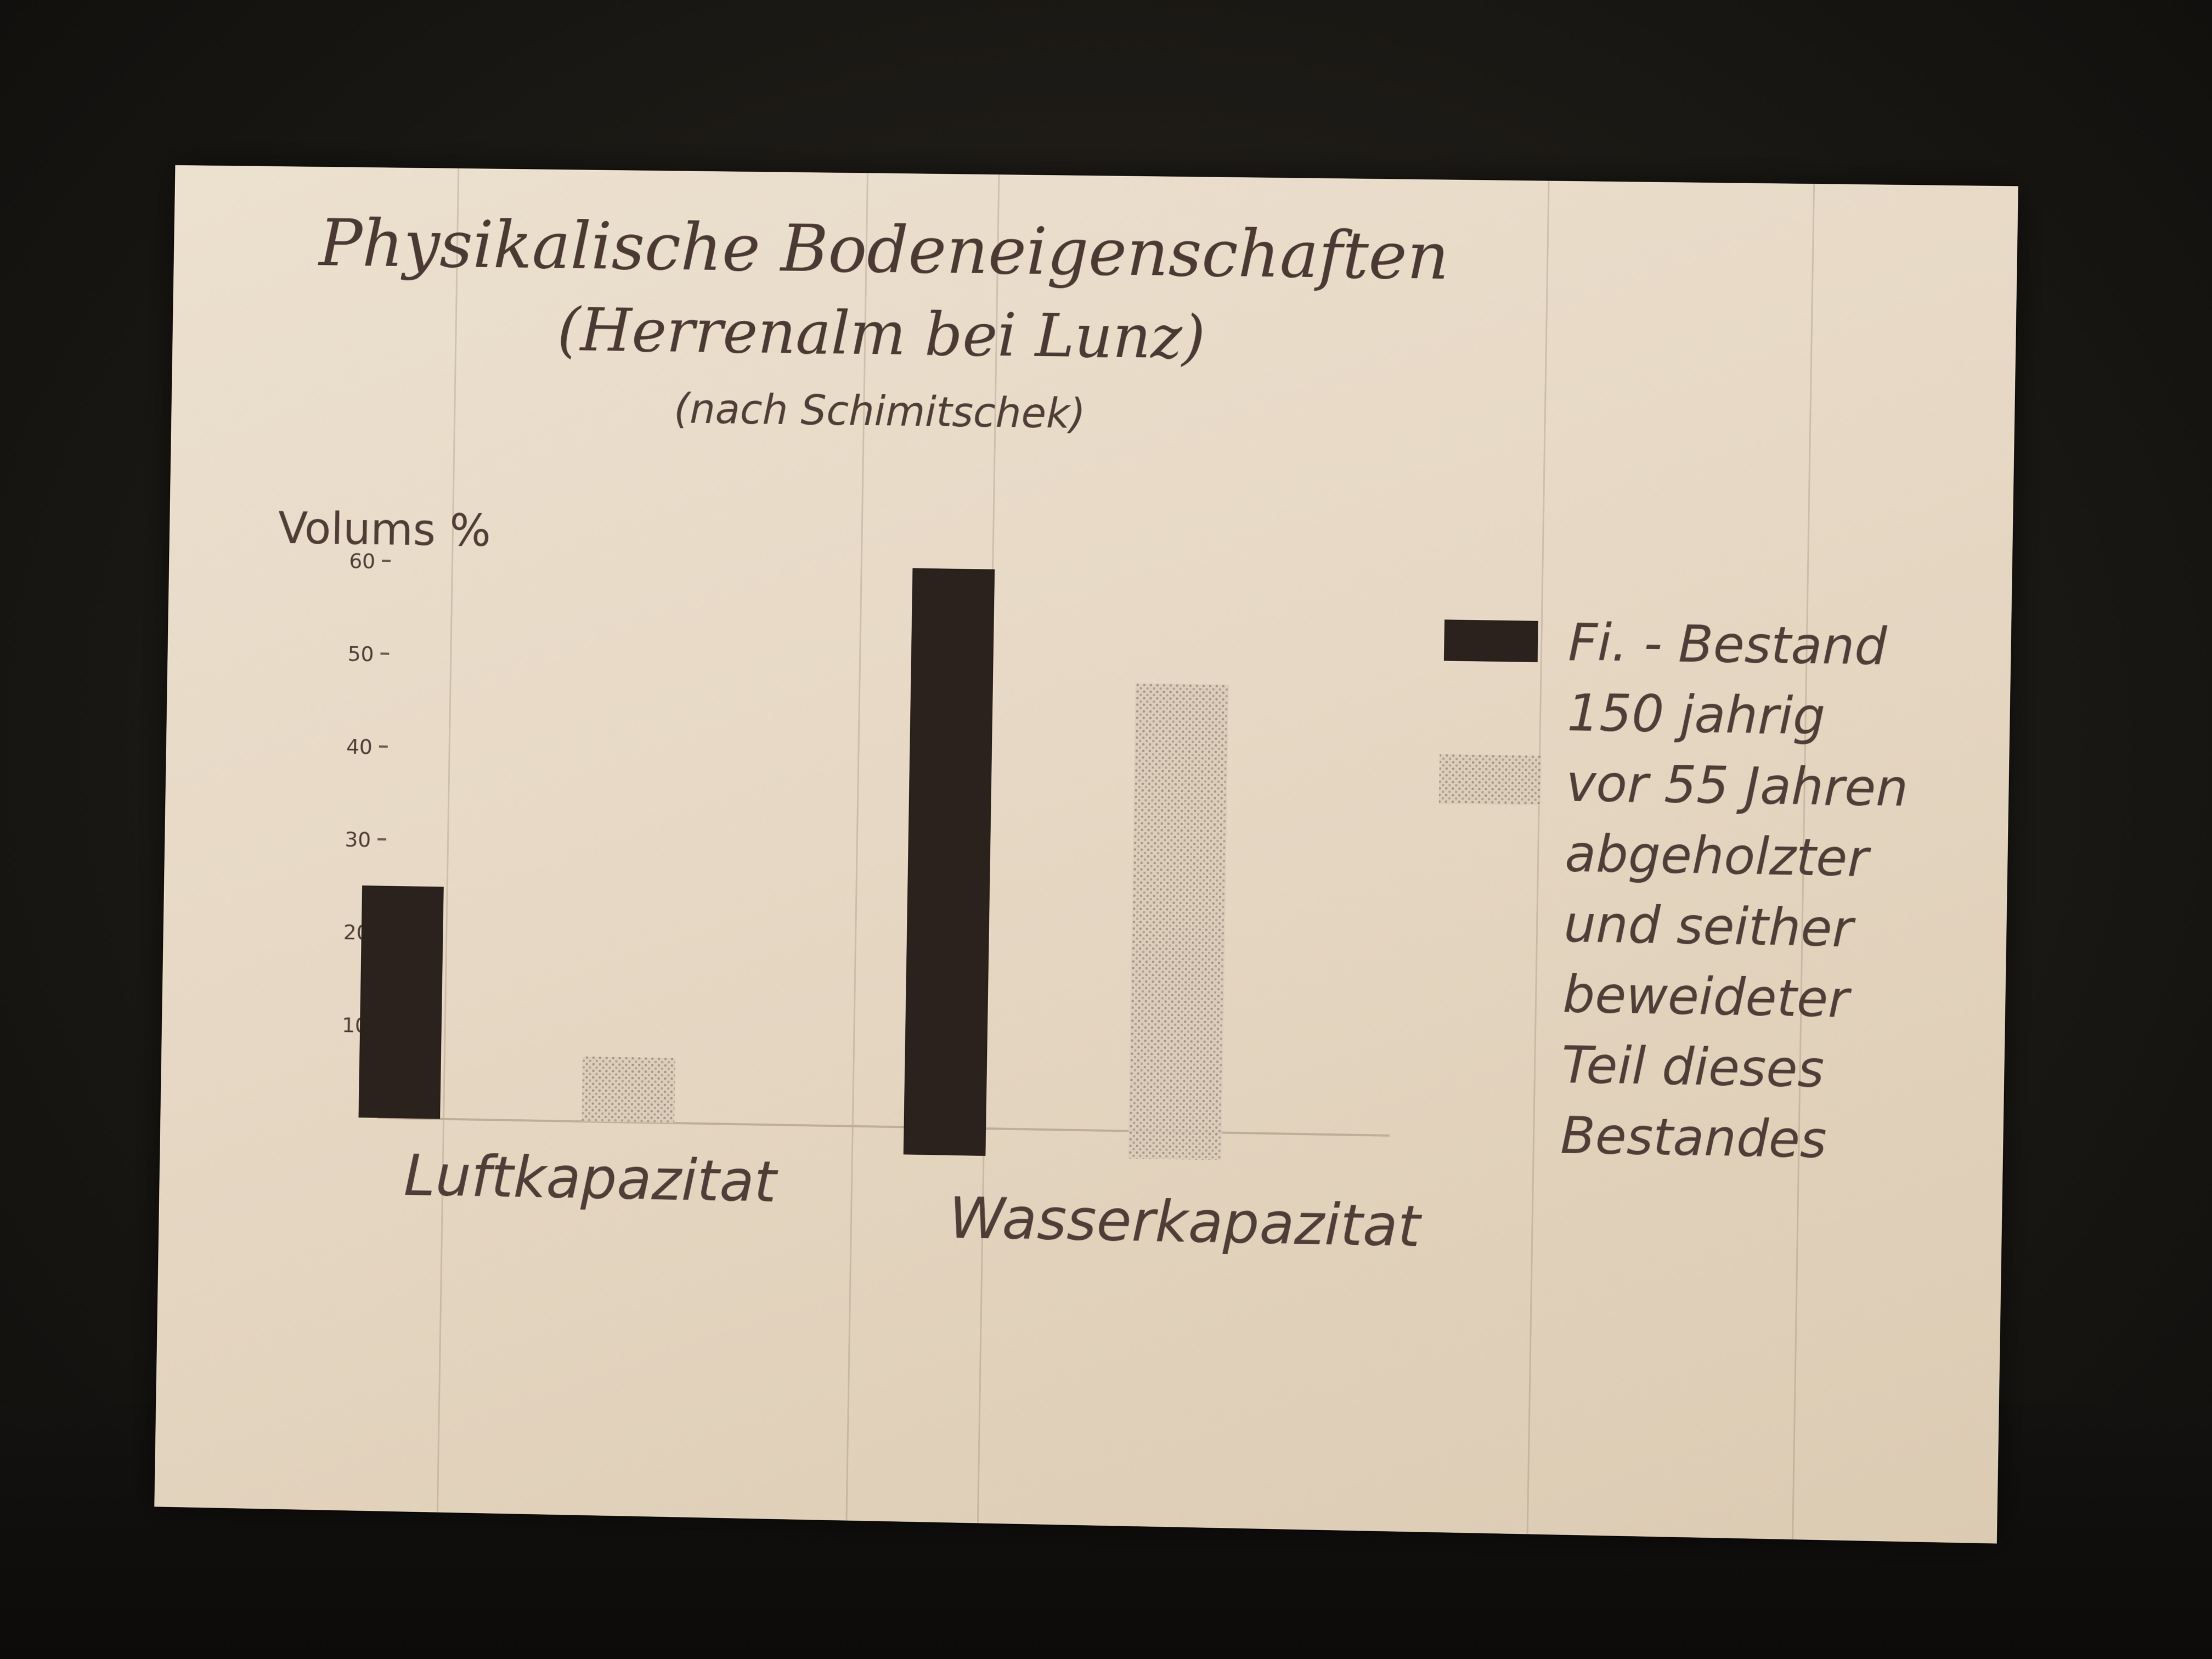 This screenshot has height=1659, width=2212. What do you see at coordinates (385, 529) in the screenshot?
I see `y-axis-label: Volums %` at bounding box center [385, 529].